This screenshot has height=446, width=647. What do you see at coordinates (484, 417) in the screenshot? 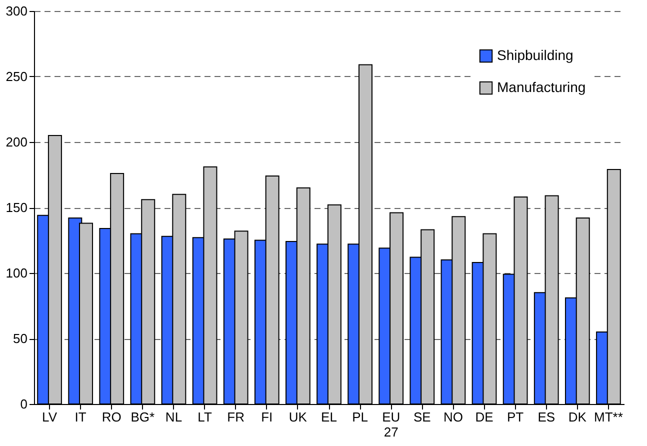
I see `x-tick-label: DE` at bounding box center [484, 417].